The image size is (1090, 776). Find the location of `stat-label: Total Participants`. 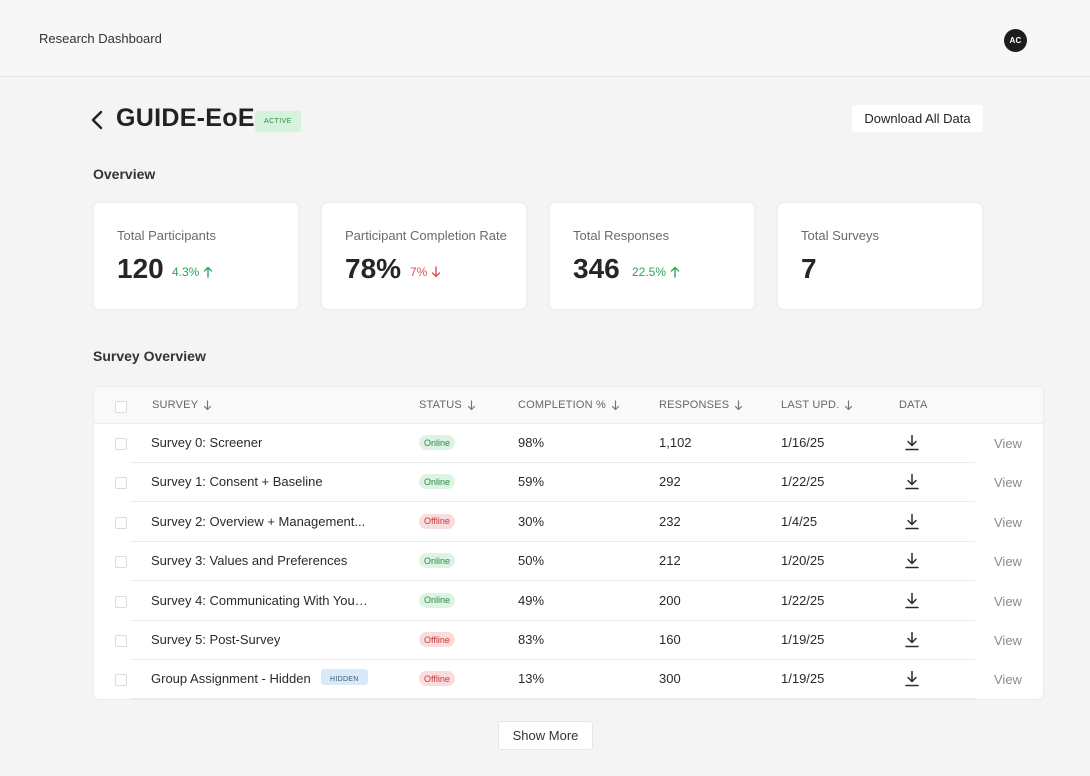

stat-label: Total Participants is located at coordinates (166, 235).